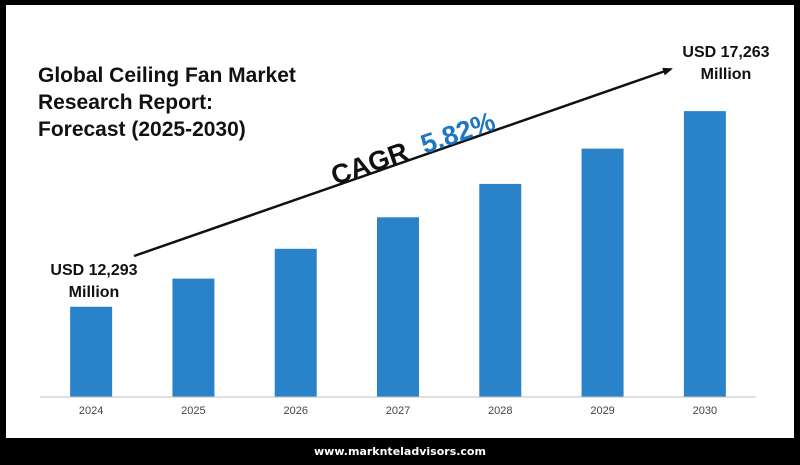 The height and width of the screenshot is (465, 800). What do you see at coordinates (193, 411) in the screenshot?
I see `x-tick-label-2025: 2025` at bounding box center [193, 411].